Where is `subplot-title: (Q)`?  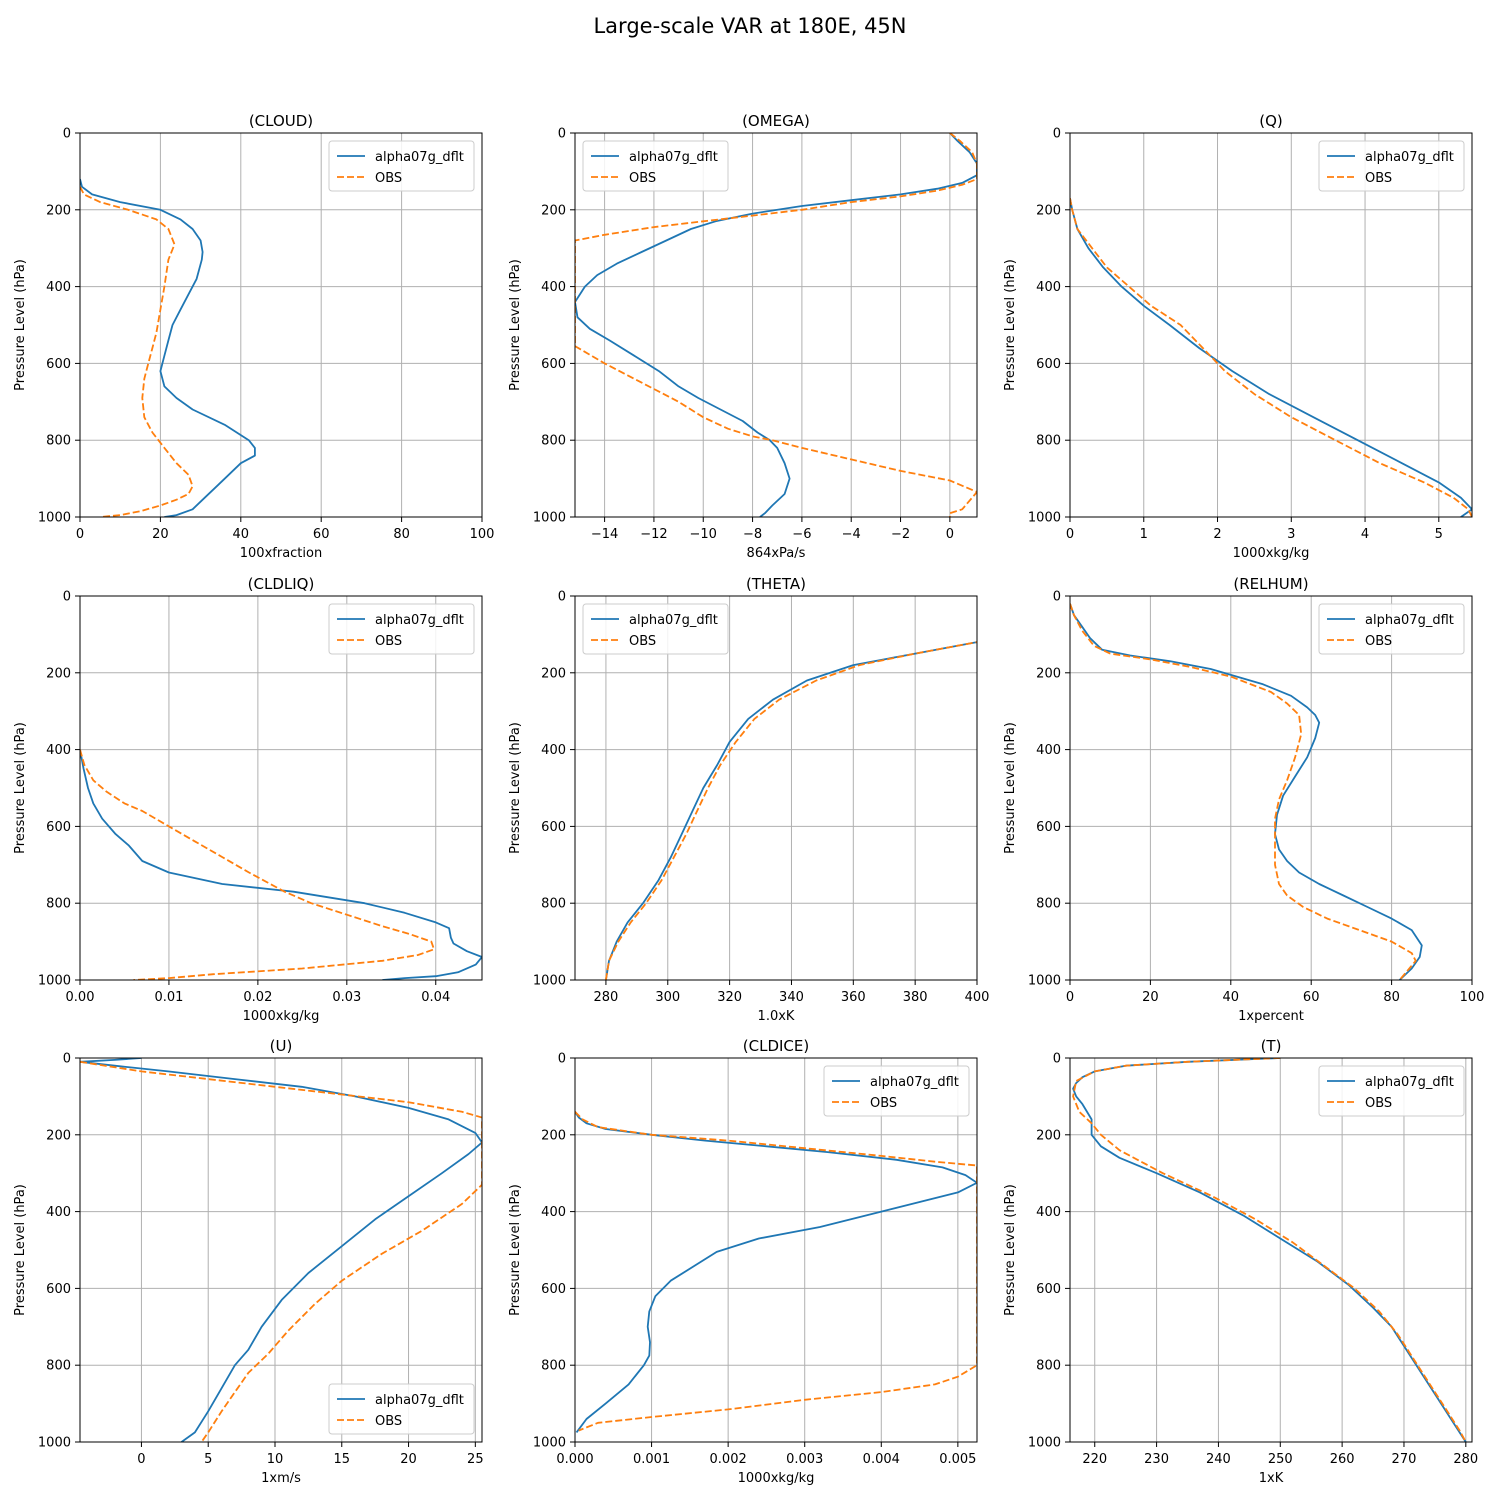 subplot-title: (Q) is located at coordinates (1271, 121).